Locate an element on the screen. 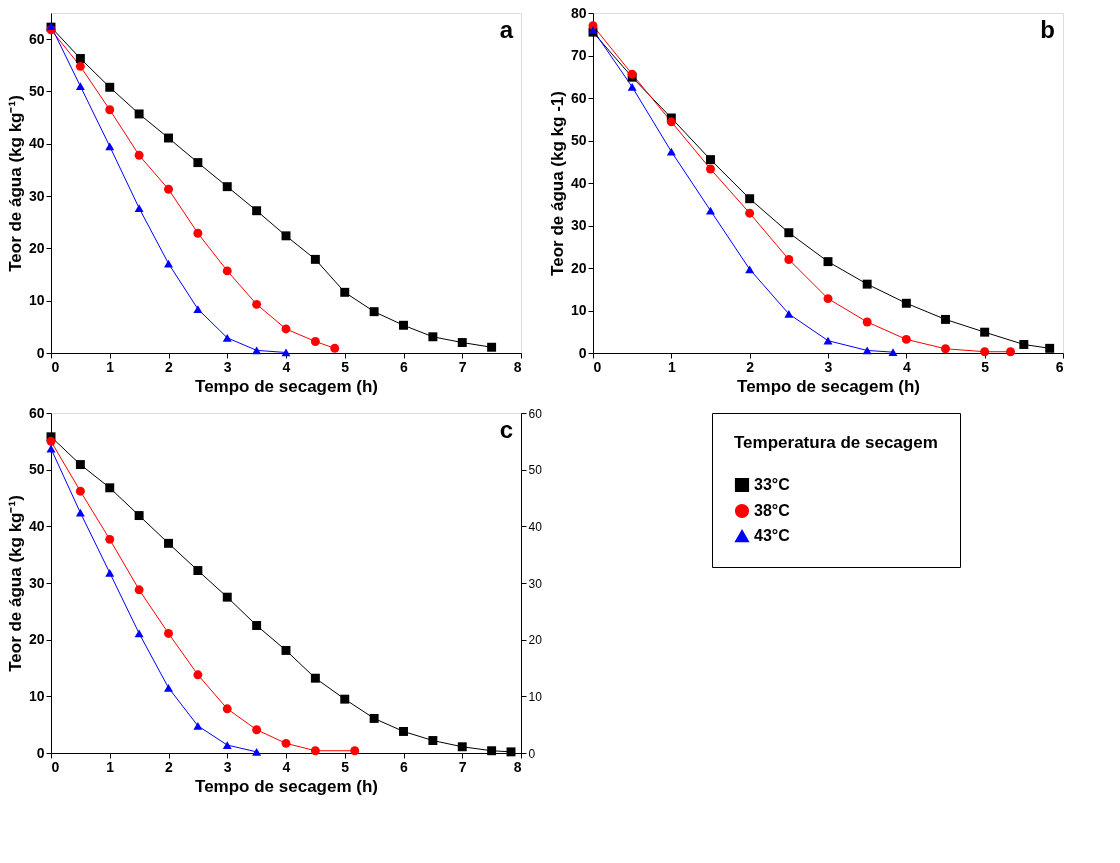 This screenshot has height=863, width=1120. y2-tick-label: 20 is located at coordinates (535, 640).